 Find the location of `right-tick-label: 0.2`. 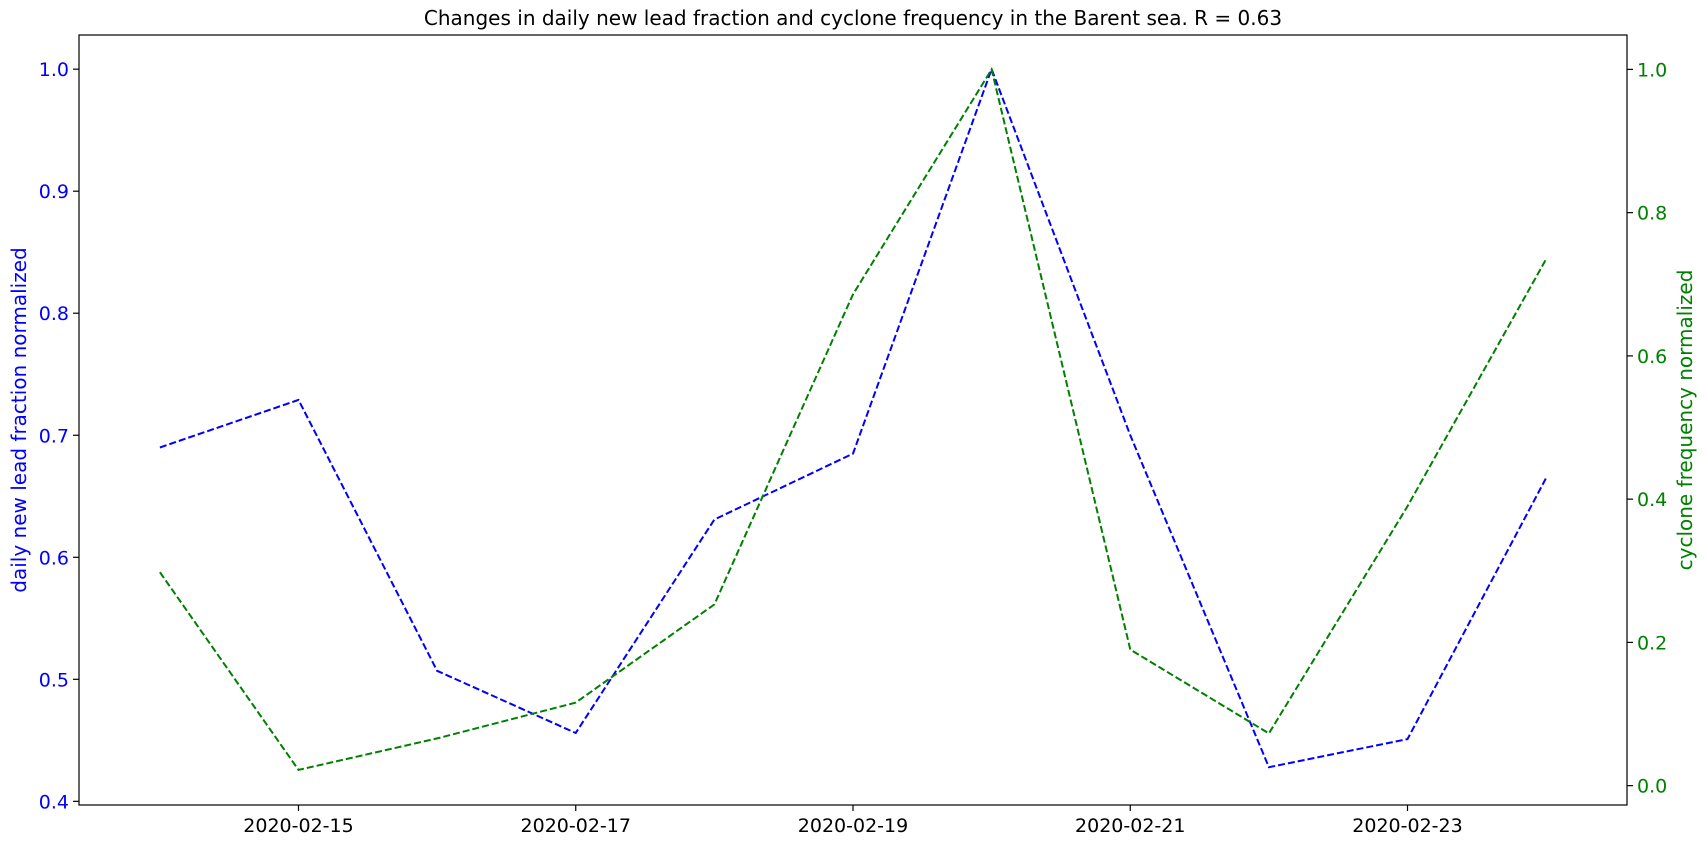

right-tick-label: 0.2 is located at coordinates (1652, 643).